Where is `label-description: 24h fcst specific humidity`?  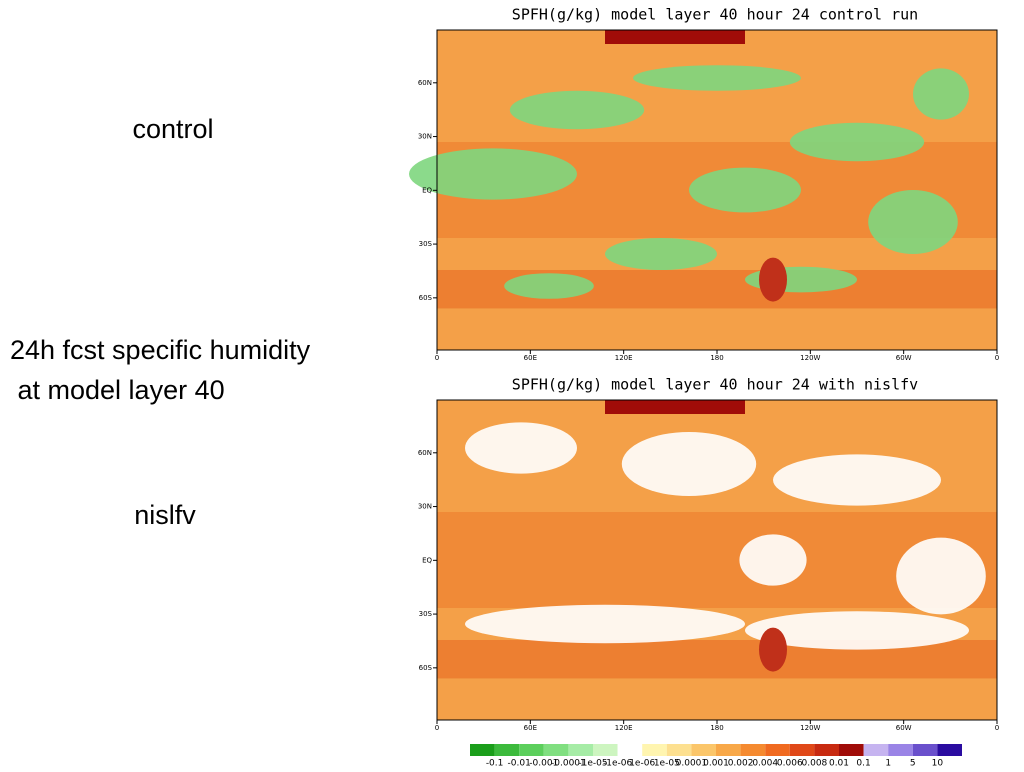 label-description: 24h fcst specific humidity is located at coordinates (160, 350).